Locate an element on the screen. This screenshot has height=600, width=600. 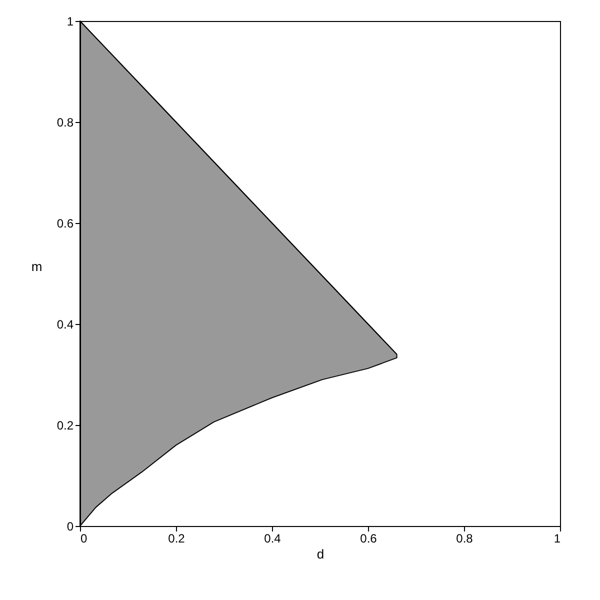
y-tick-label: 0 is located at coordinates (70, 527).